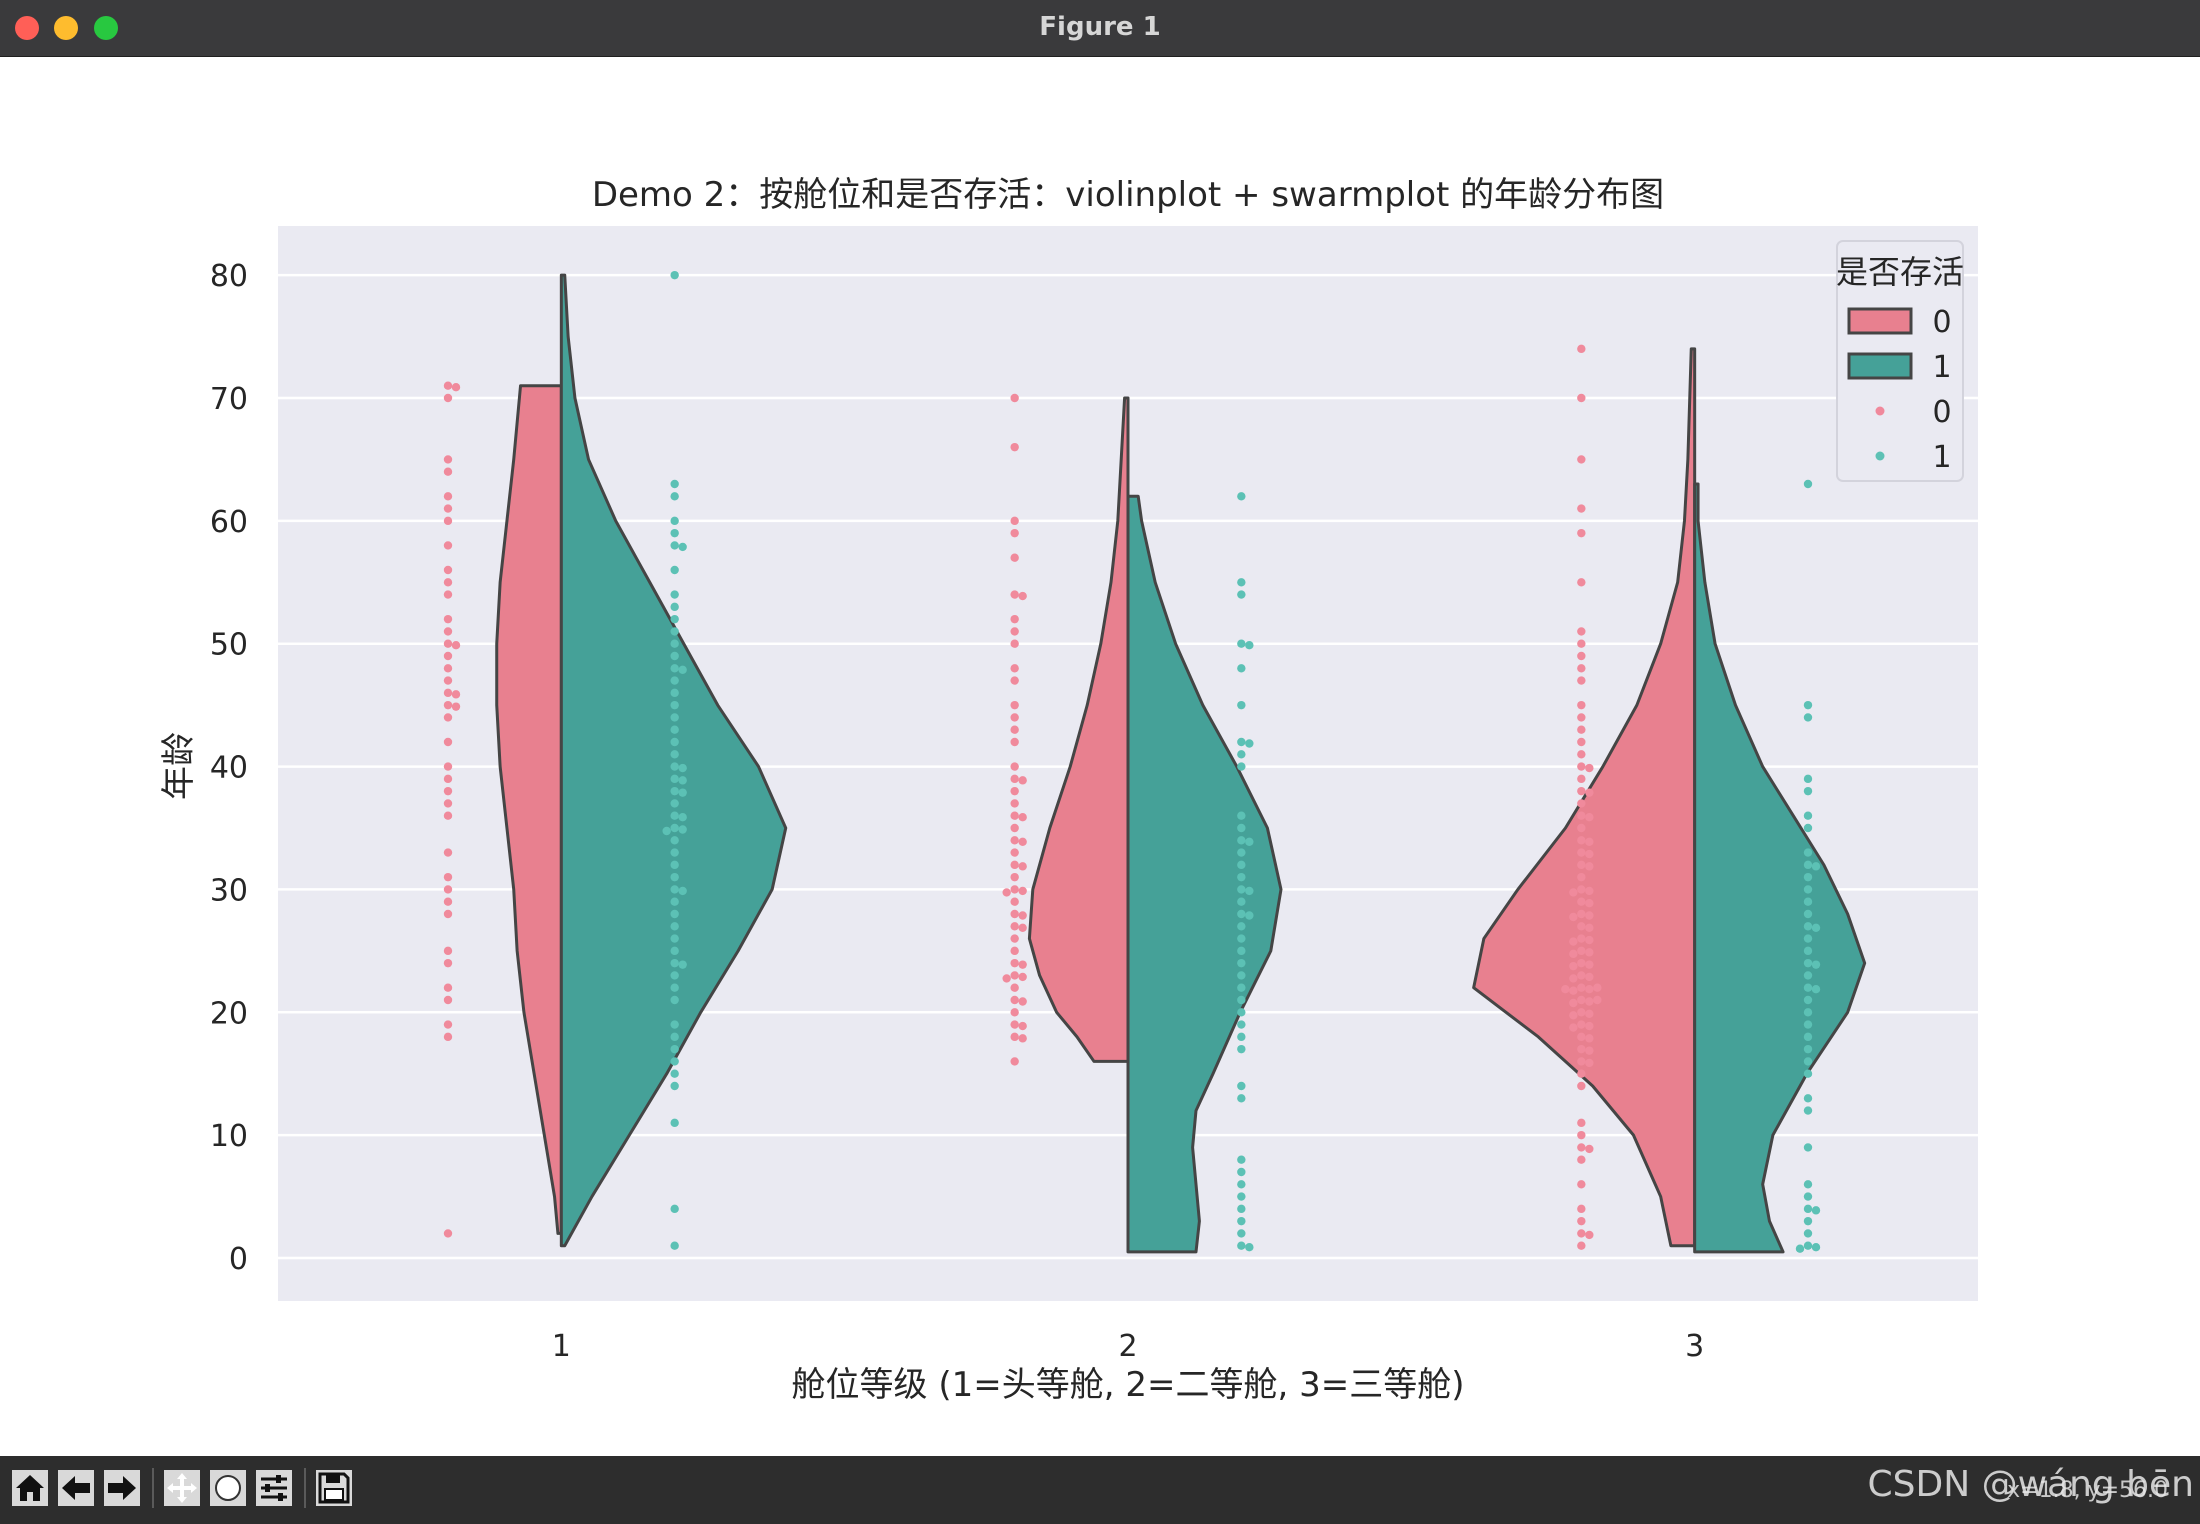  Describe the element at coordinates (274, 1488) in the screenshot. I see `configure-subplots-icon` at that location.